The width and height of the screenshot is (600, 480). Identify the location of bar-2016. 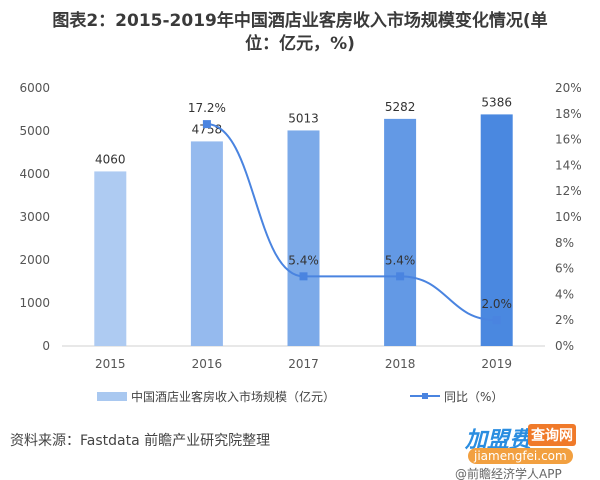
(206, 243).